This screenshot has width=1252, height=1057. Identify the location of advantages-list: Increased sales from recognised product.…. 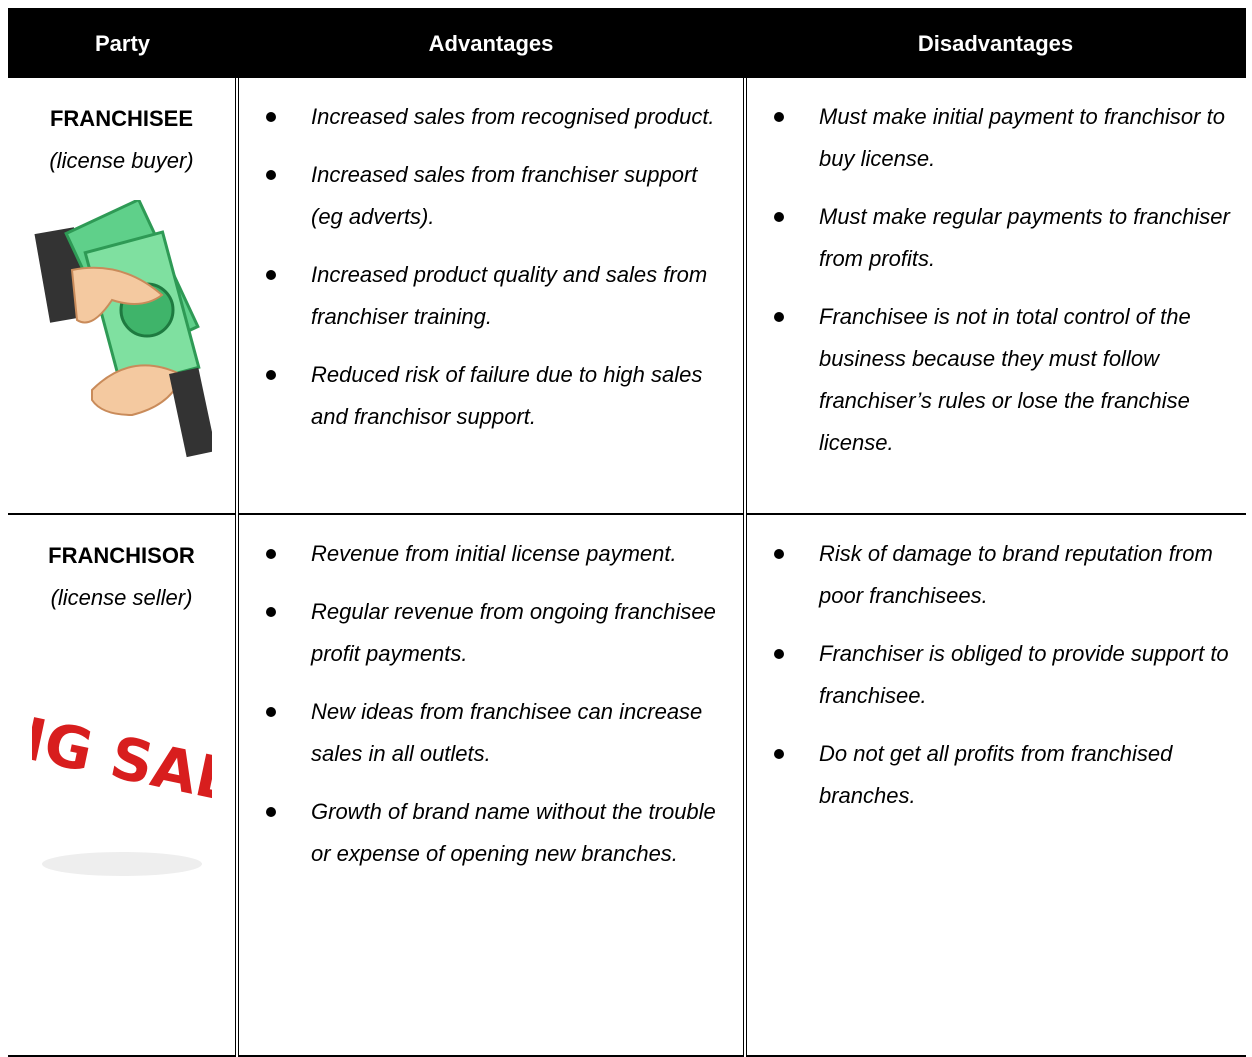
(491, 272).